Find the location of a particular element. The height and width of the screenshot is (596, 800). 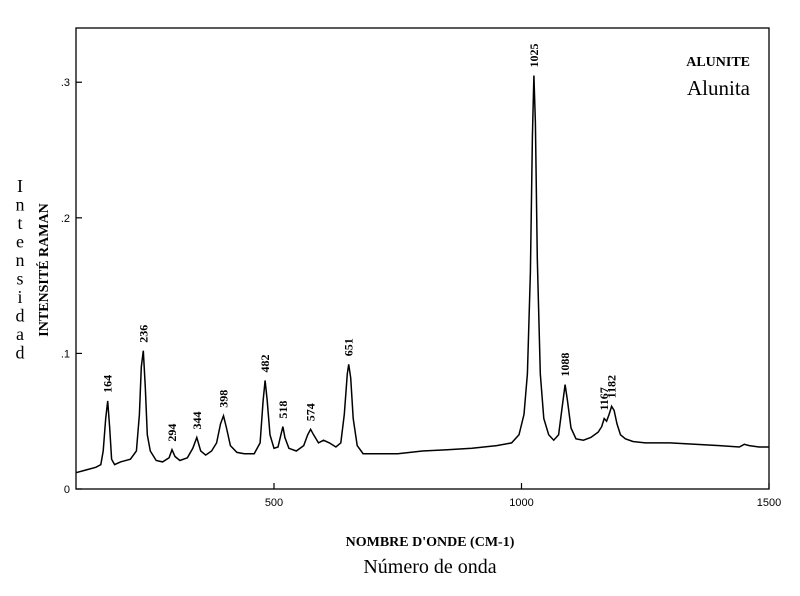

peak-label: 1088 is located at coordinates (565, 365).